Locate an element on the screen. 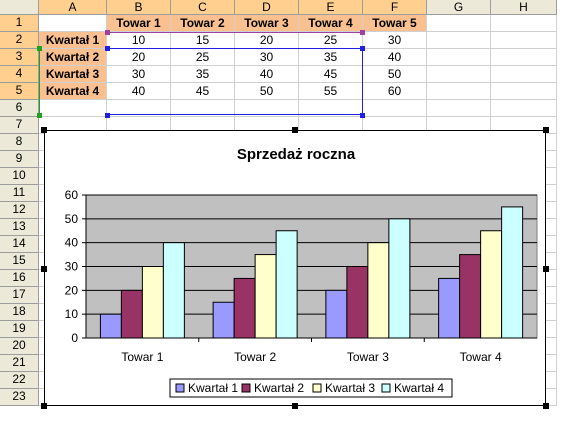 The image size is (569, 430). row-header-19: 19 is located at coordinates (19, 329).